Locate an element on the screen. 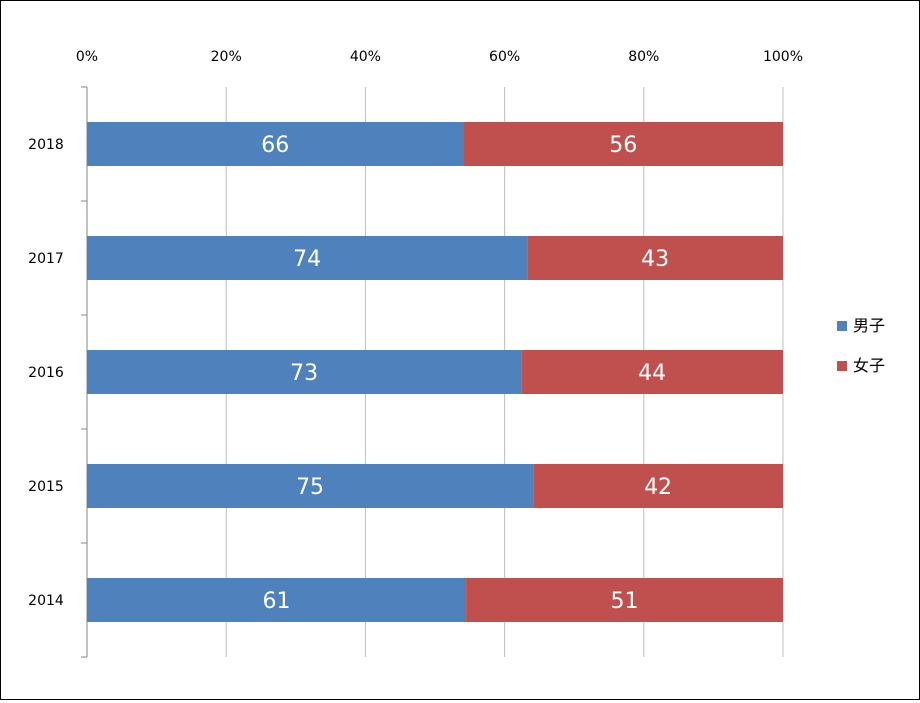 This screenshot has height=703, width=920. legend-label-male: 男子 is located at coordinates (869, 325).